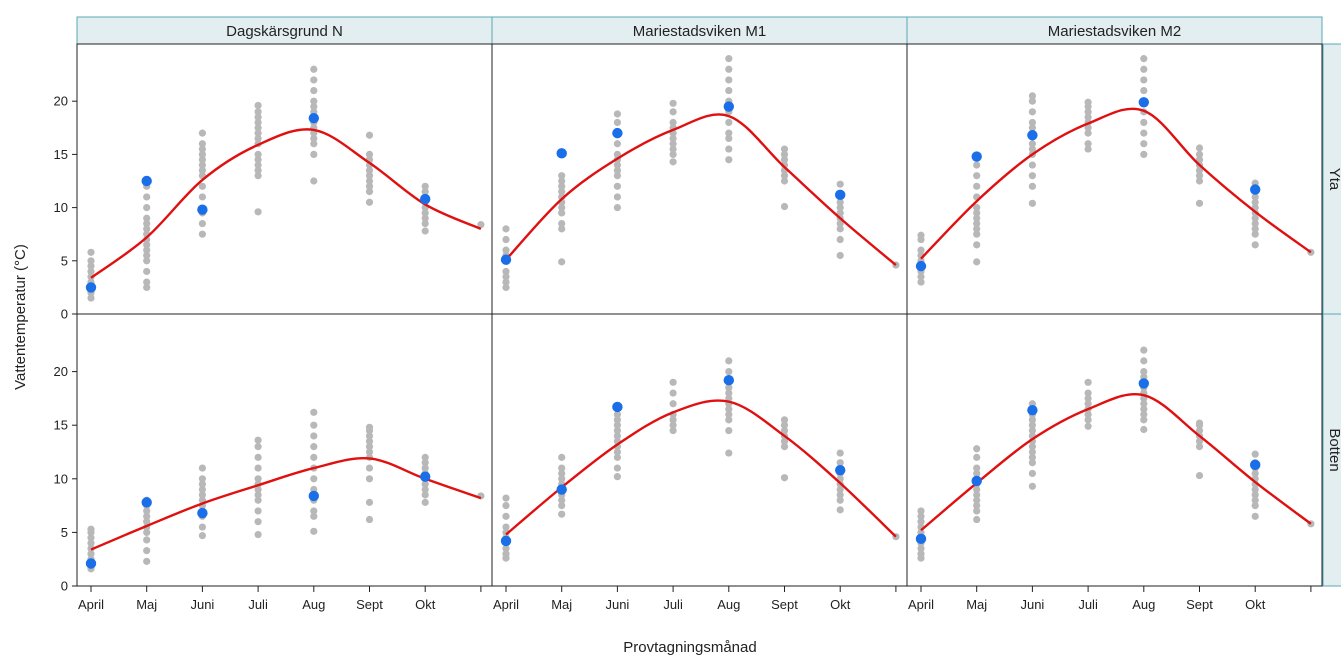 The width and height of the screenshot is (1341, 661). Describe the element at coordinates (699, 31) in the screenshot. I see `panel-strip-label: Mariestadsviken M1` at that location.